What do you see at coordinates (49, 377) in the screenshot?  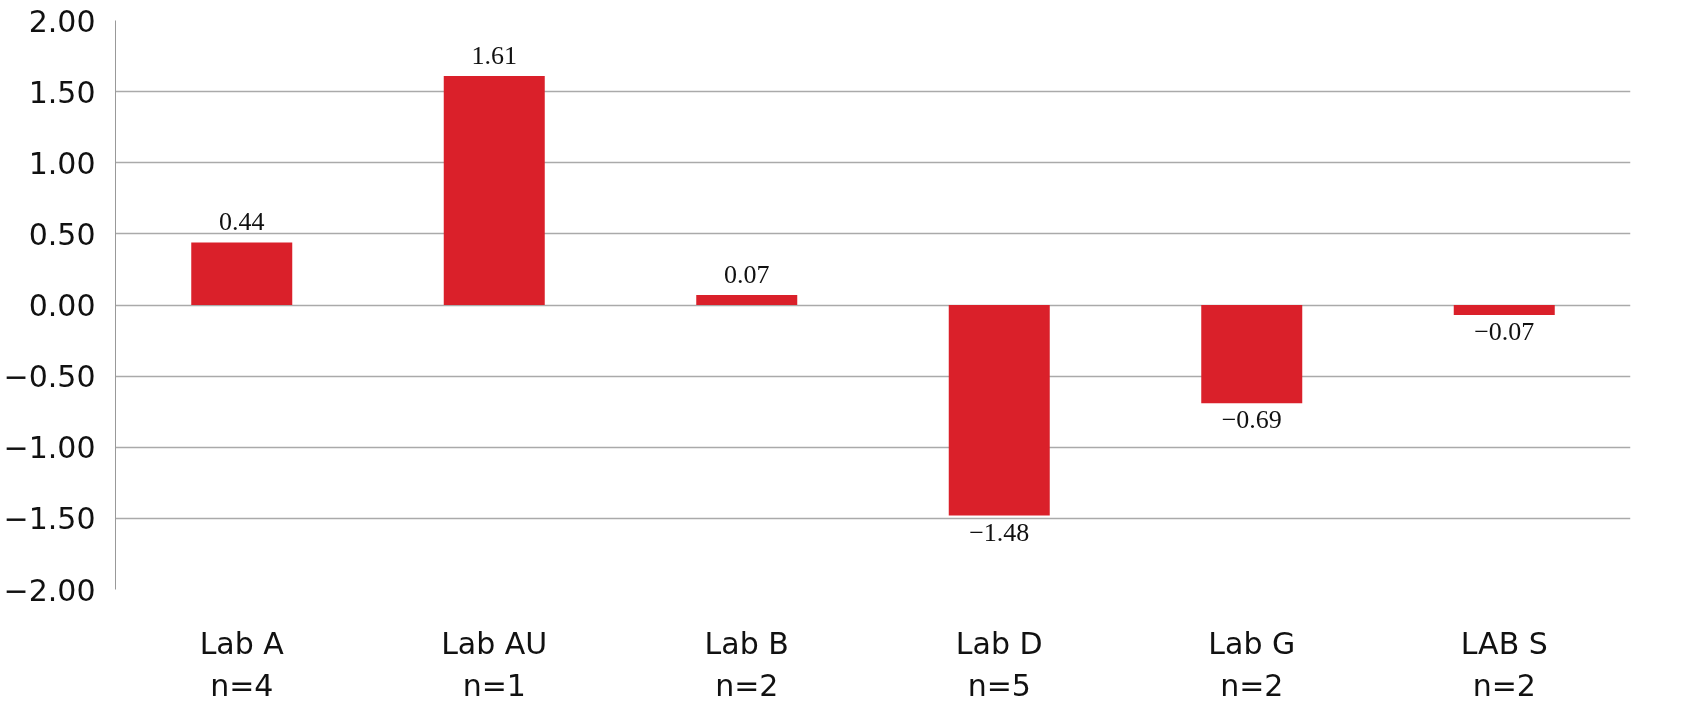 I see `y-tick-label: −0.50` at bounding box center [49, 377].